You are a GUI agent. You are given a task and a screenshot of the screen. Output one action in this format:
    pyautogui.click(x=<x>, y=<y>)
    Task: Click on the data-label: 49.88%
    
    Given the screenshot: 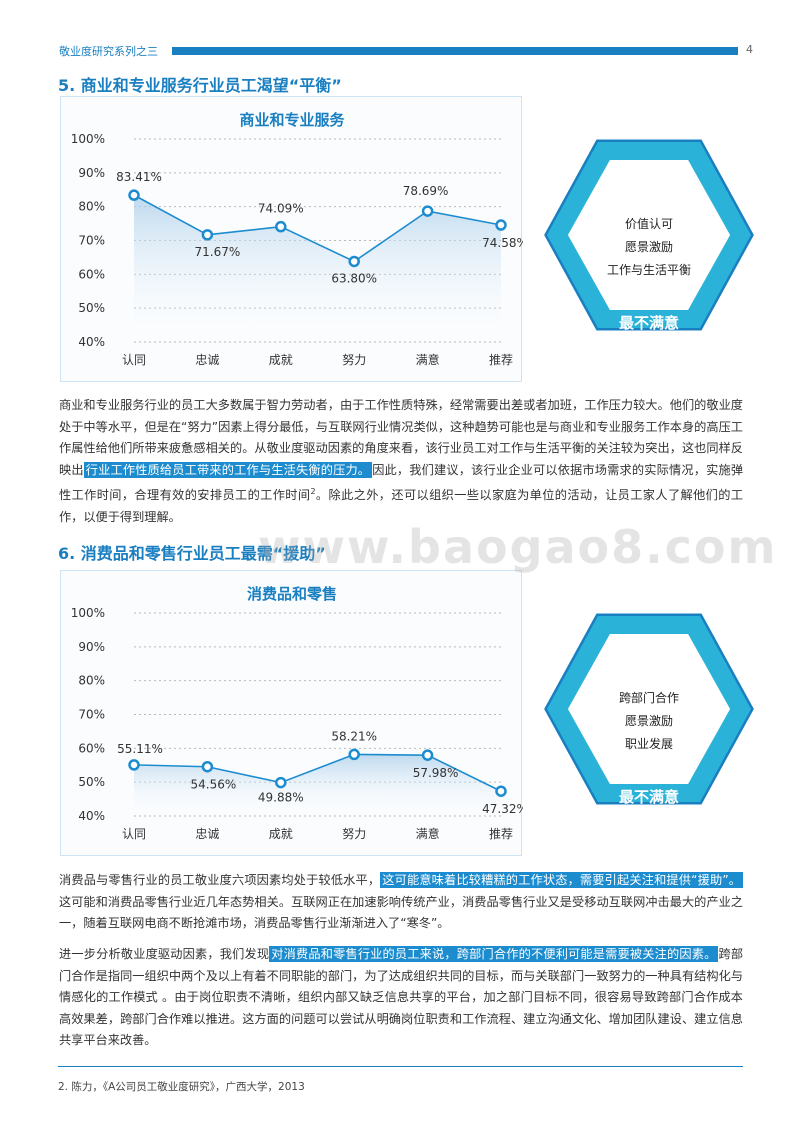 What is the action you would take?
    pyautogui.click(x=281, y=798)
    